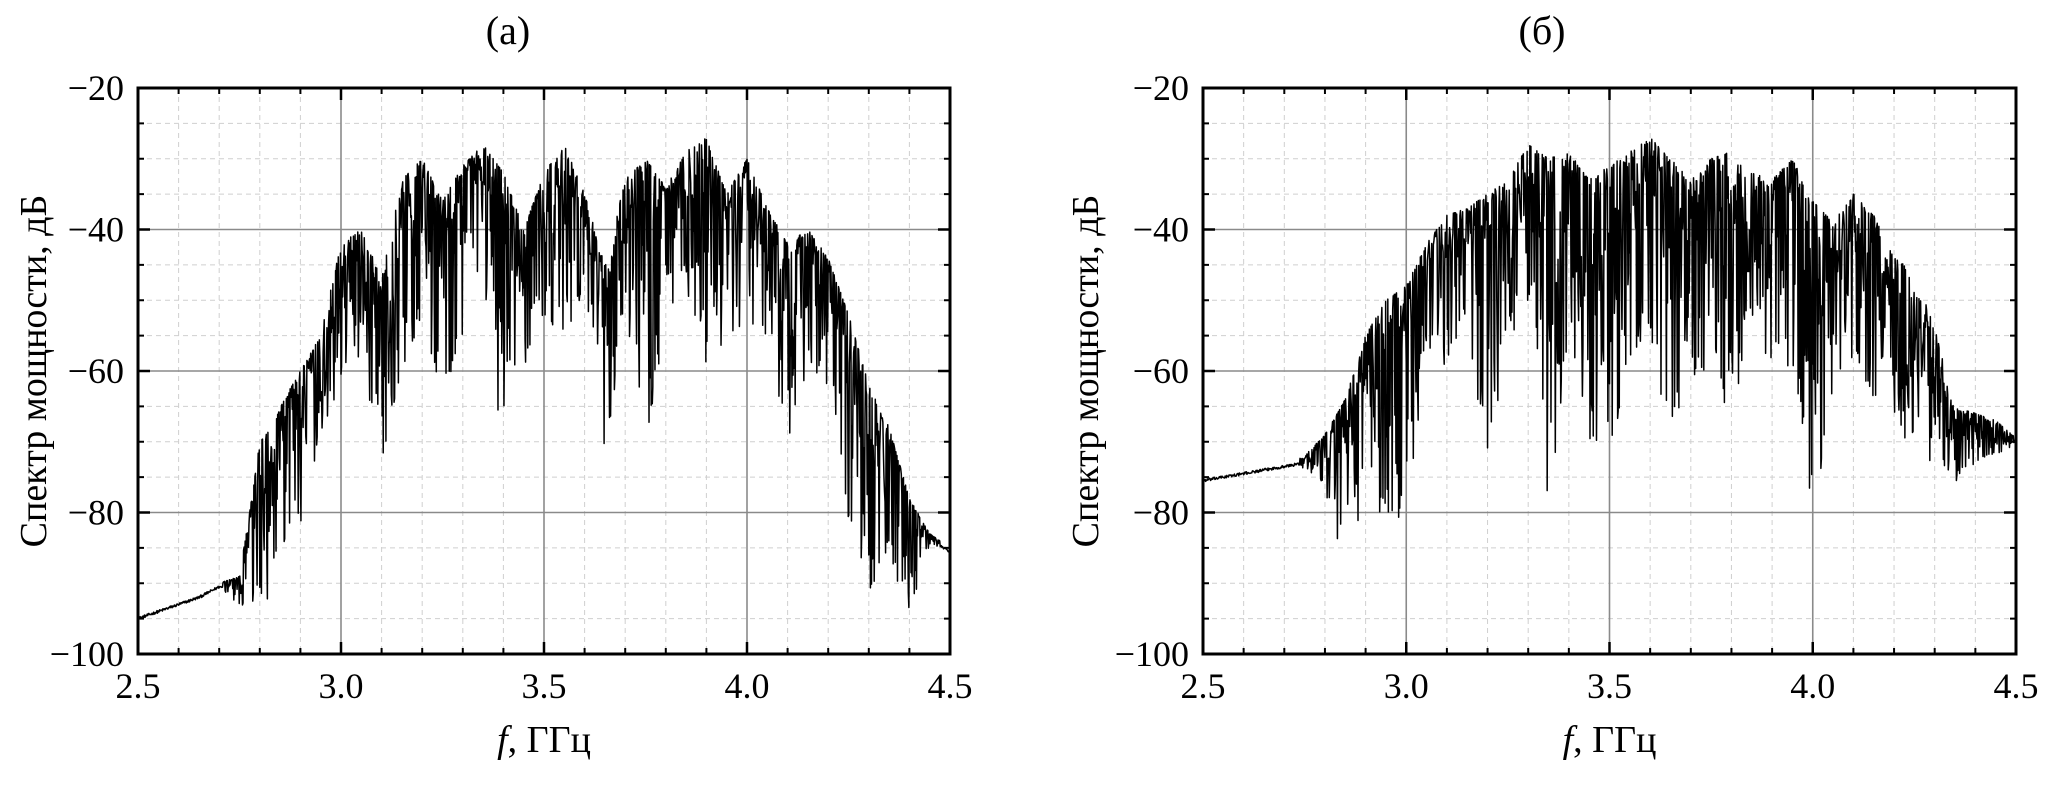  Describe the element at coordinates (508, 30) in the screenshot. I see `panel-title: (а)` at that location.